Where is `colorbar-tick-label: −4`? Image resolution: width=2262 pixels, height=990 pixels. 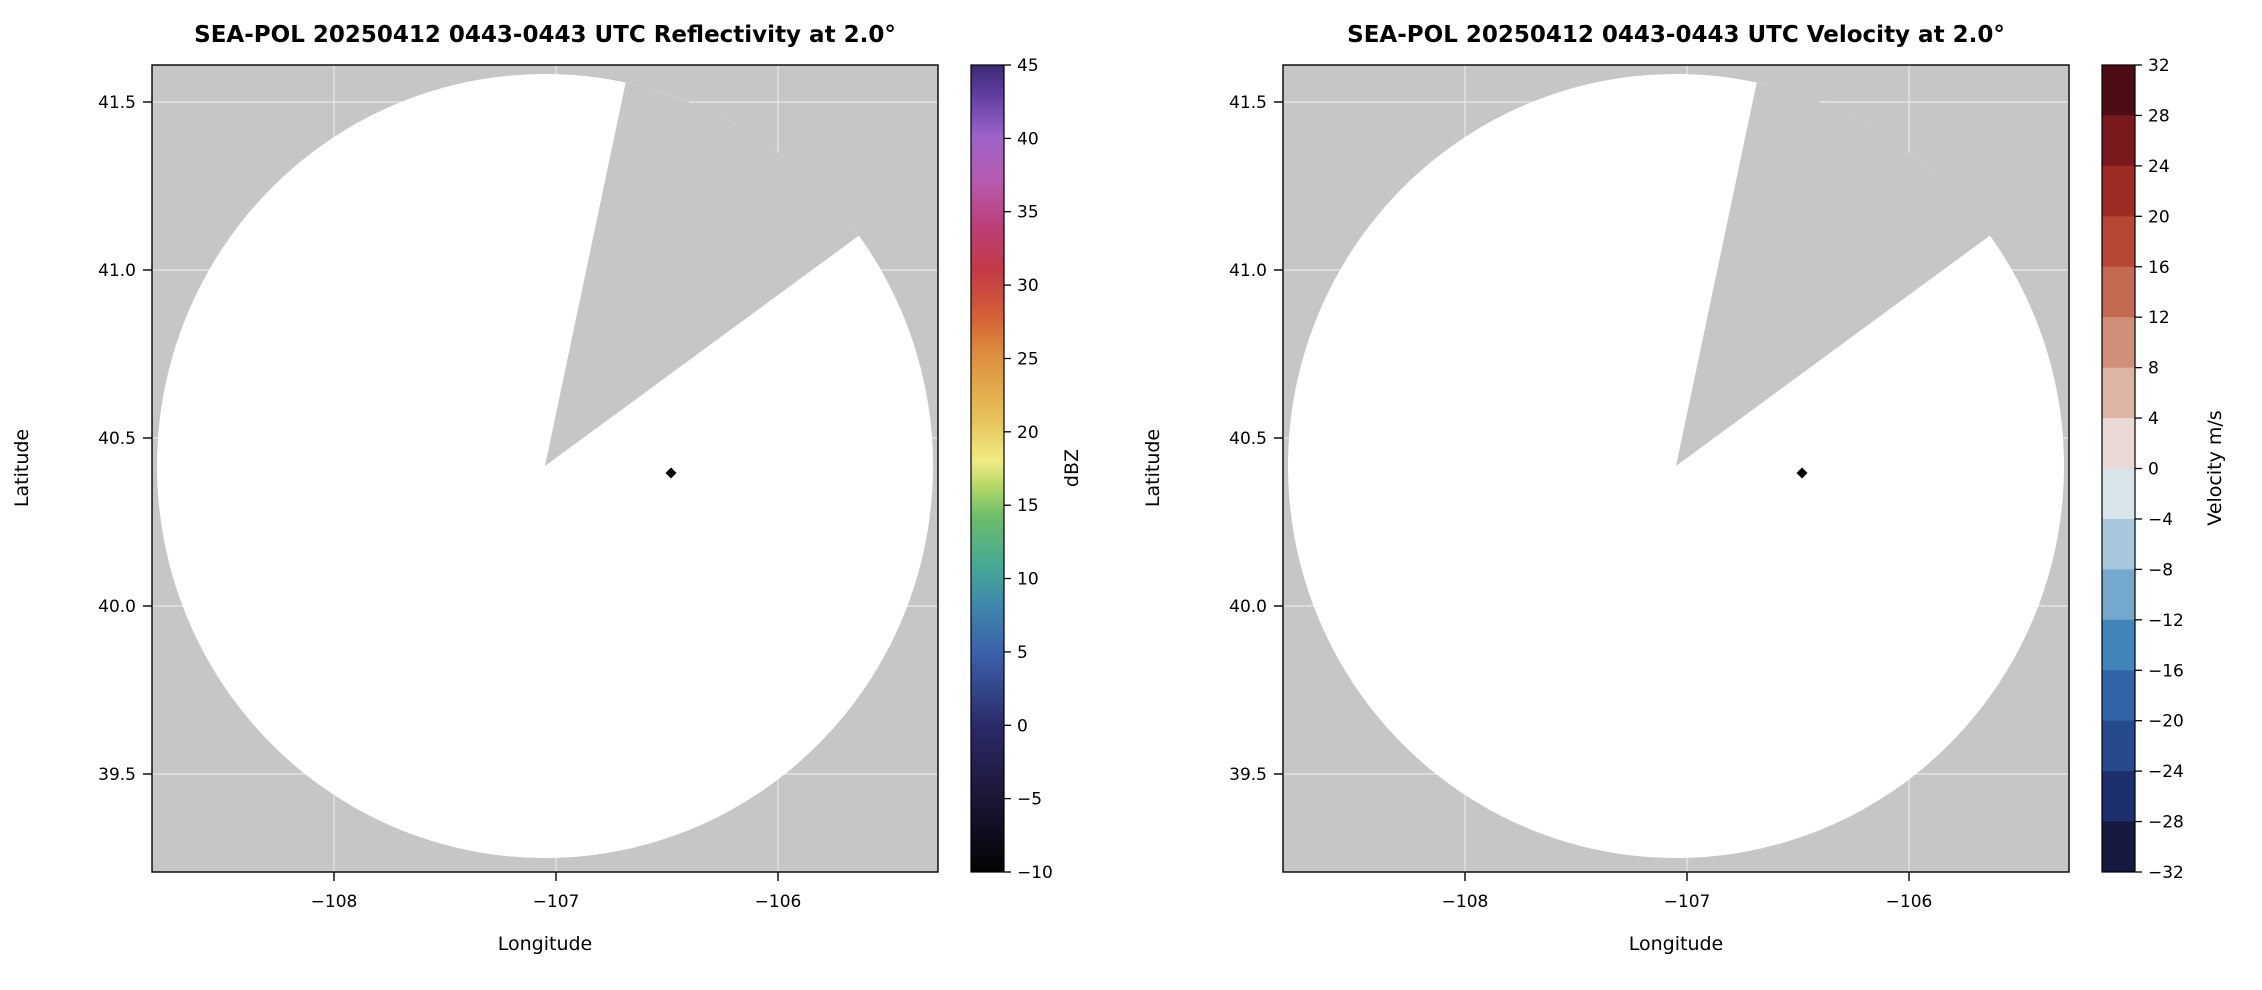 colorbar-tick-label: −4 is located at coordinates (2160, 520).